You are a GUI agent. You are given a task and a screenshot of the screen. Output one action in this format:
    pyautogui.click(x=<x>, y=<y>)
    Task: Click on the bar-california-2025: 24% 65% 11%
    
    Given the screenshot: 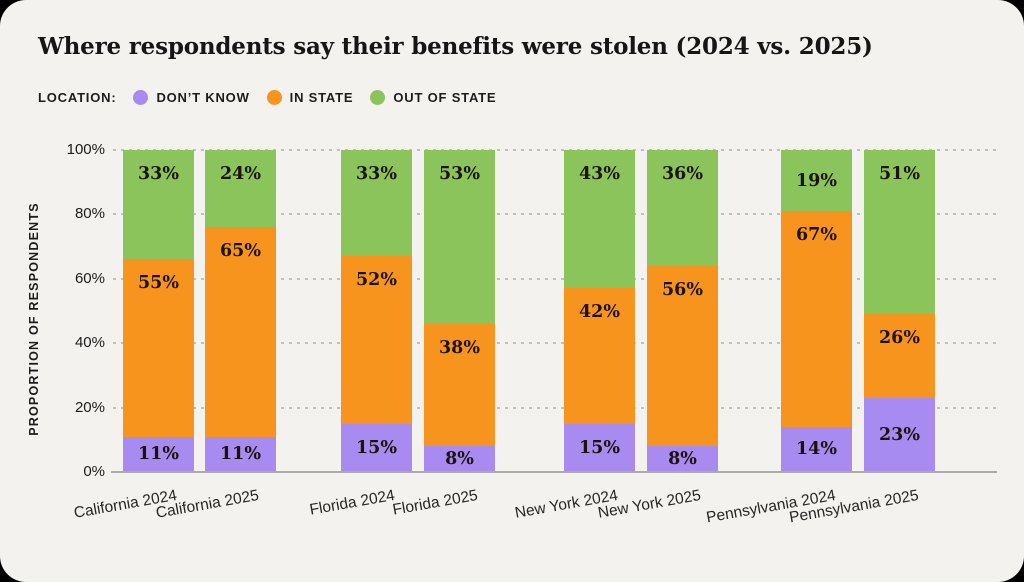 What is the action you would take?
    pyautogui.click(x=240, y=311)
    